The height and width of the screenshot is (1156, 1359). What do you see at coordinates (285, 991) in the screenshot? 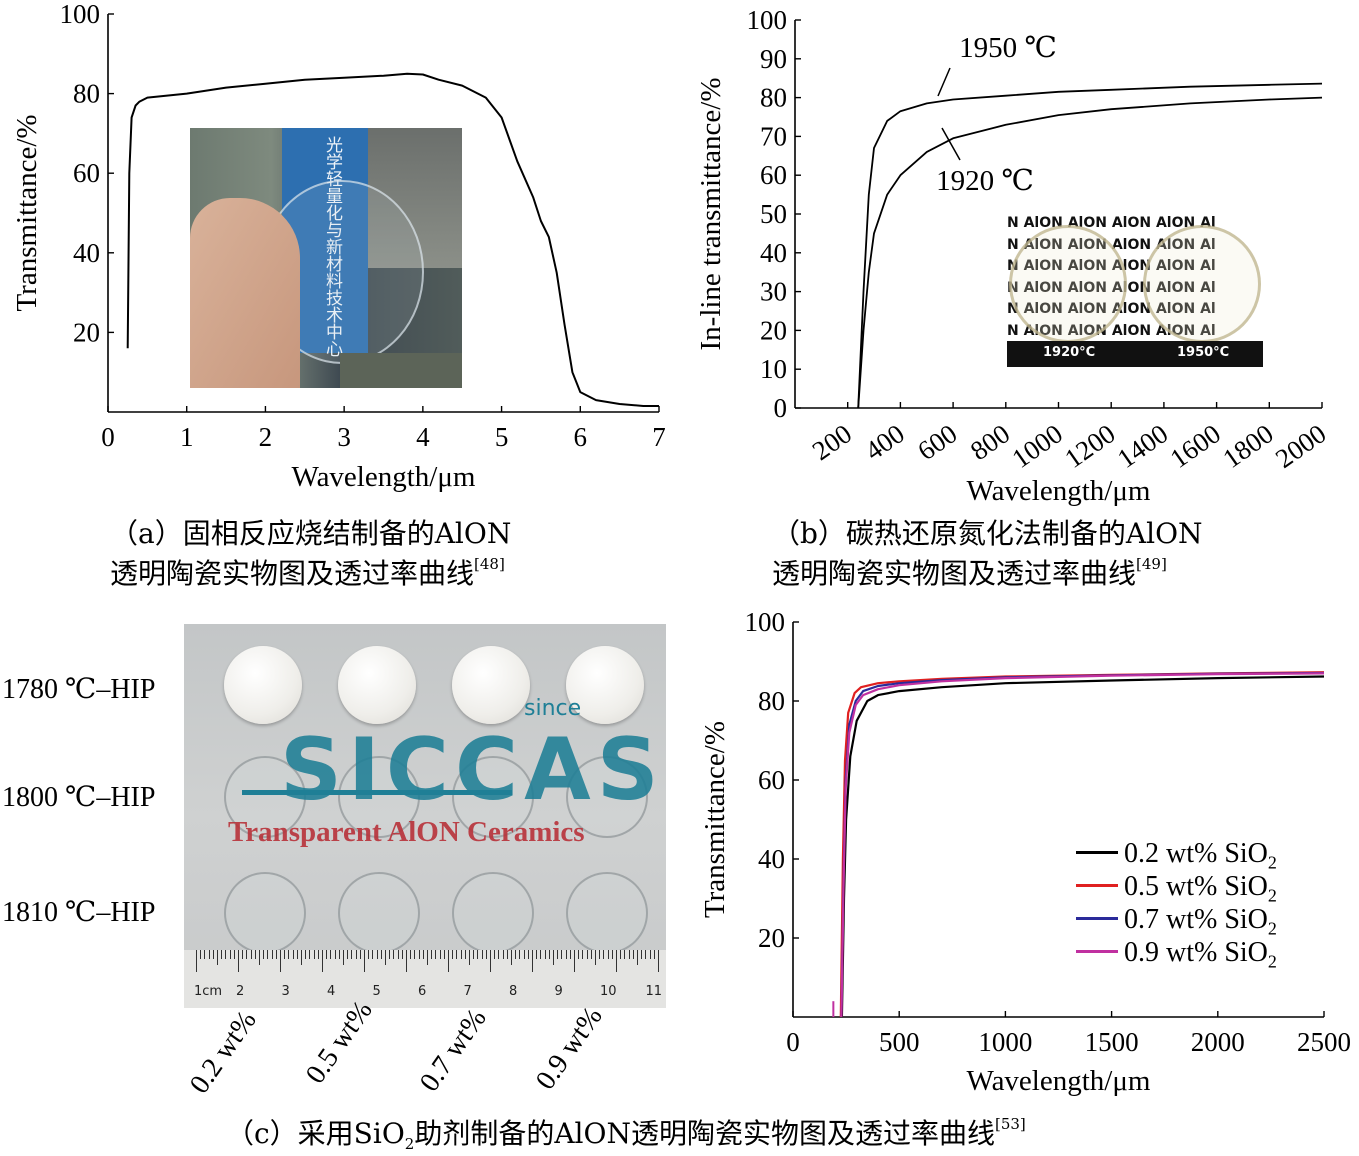
I see `ruler-number: 3` at bounding box center [285, 991].